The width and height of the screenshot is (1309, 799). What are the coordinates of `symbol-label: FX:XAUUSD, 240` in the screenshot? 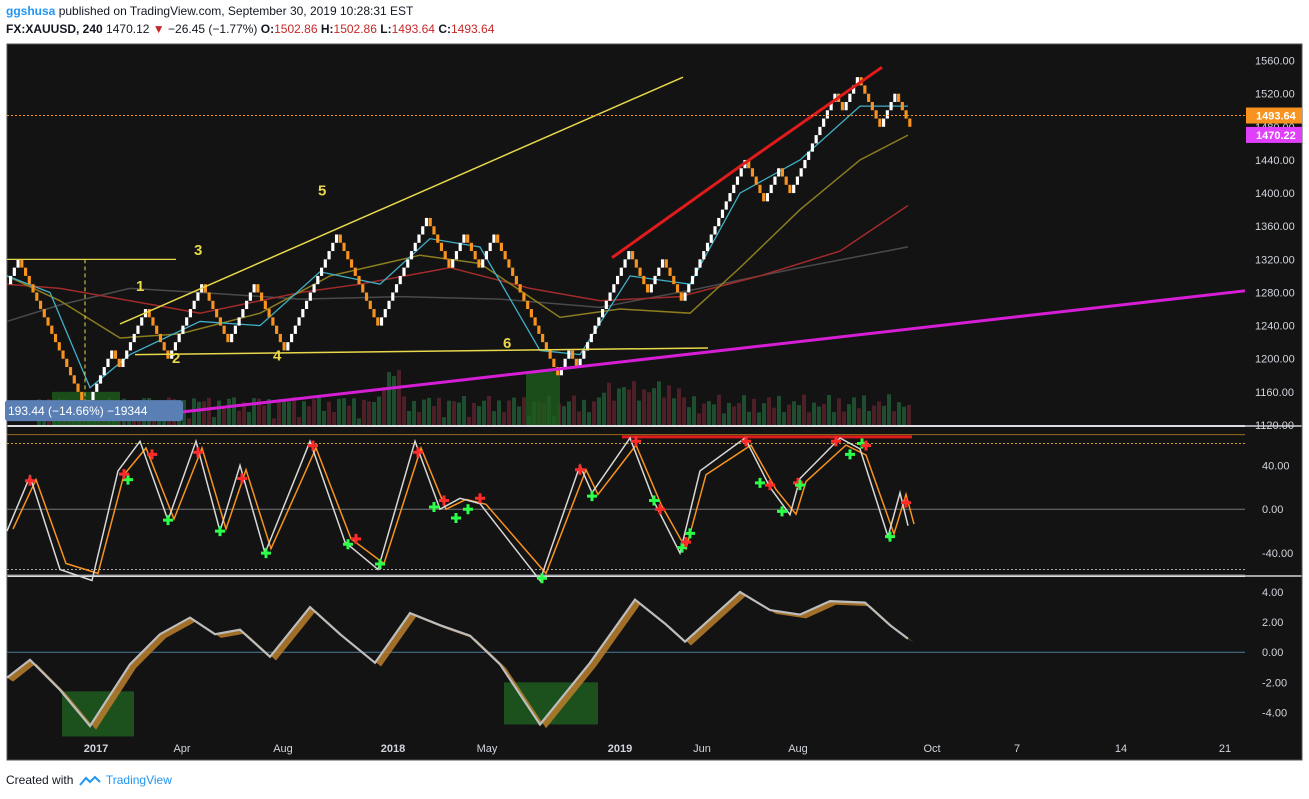 It's located at (54, 29).